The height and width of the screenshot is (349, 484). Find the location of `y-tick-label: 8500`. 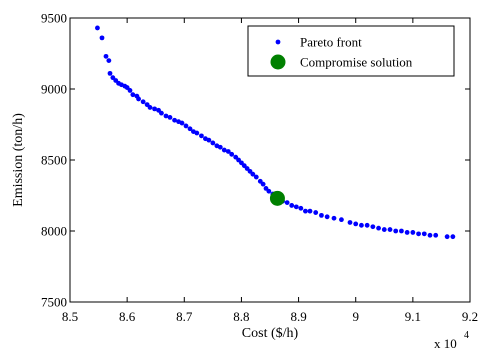

y-tick-label: 8500 is located at coordinates (54, 160).